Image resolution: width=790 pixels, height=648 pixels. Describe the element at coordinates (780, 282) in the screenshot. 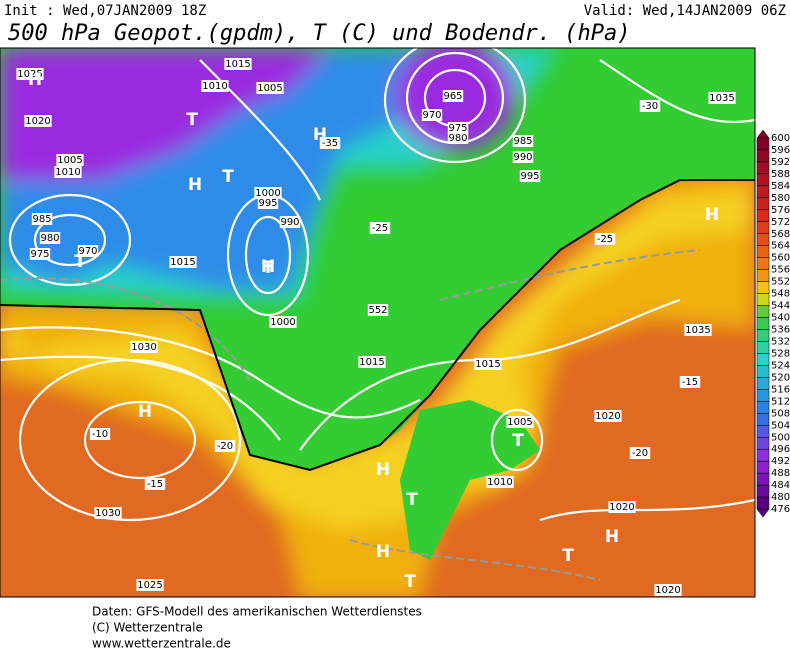

I see `colorbar-label: 552` at that location.